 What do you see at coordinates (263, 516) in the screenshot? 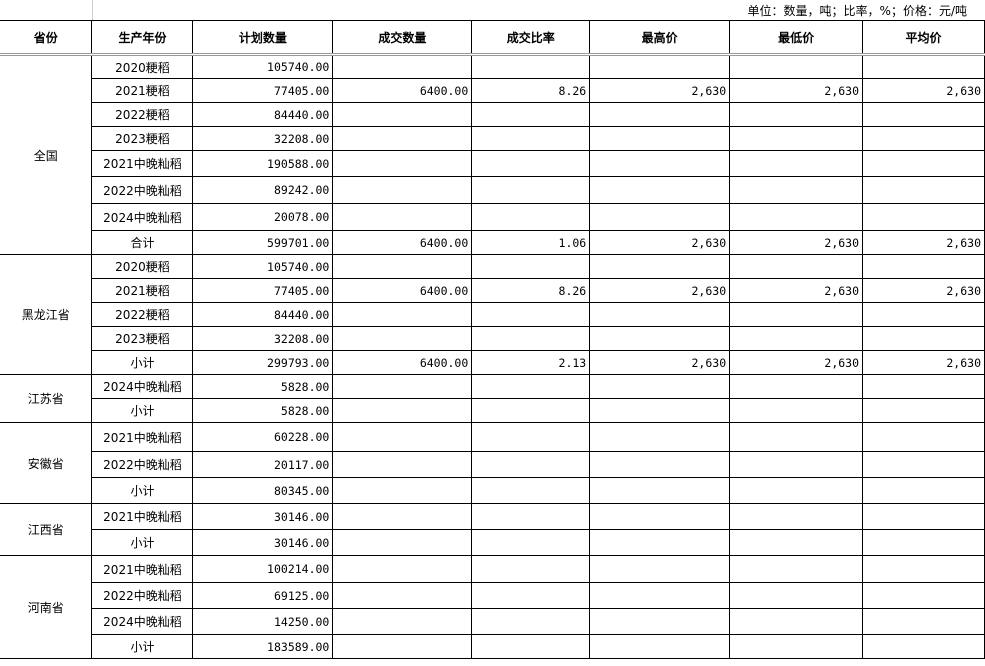
I see `planned-qty-cell: 30146.00` at bounding box center [263, 516].